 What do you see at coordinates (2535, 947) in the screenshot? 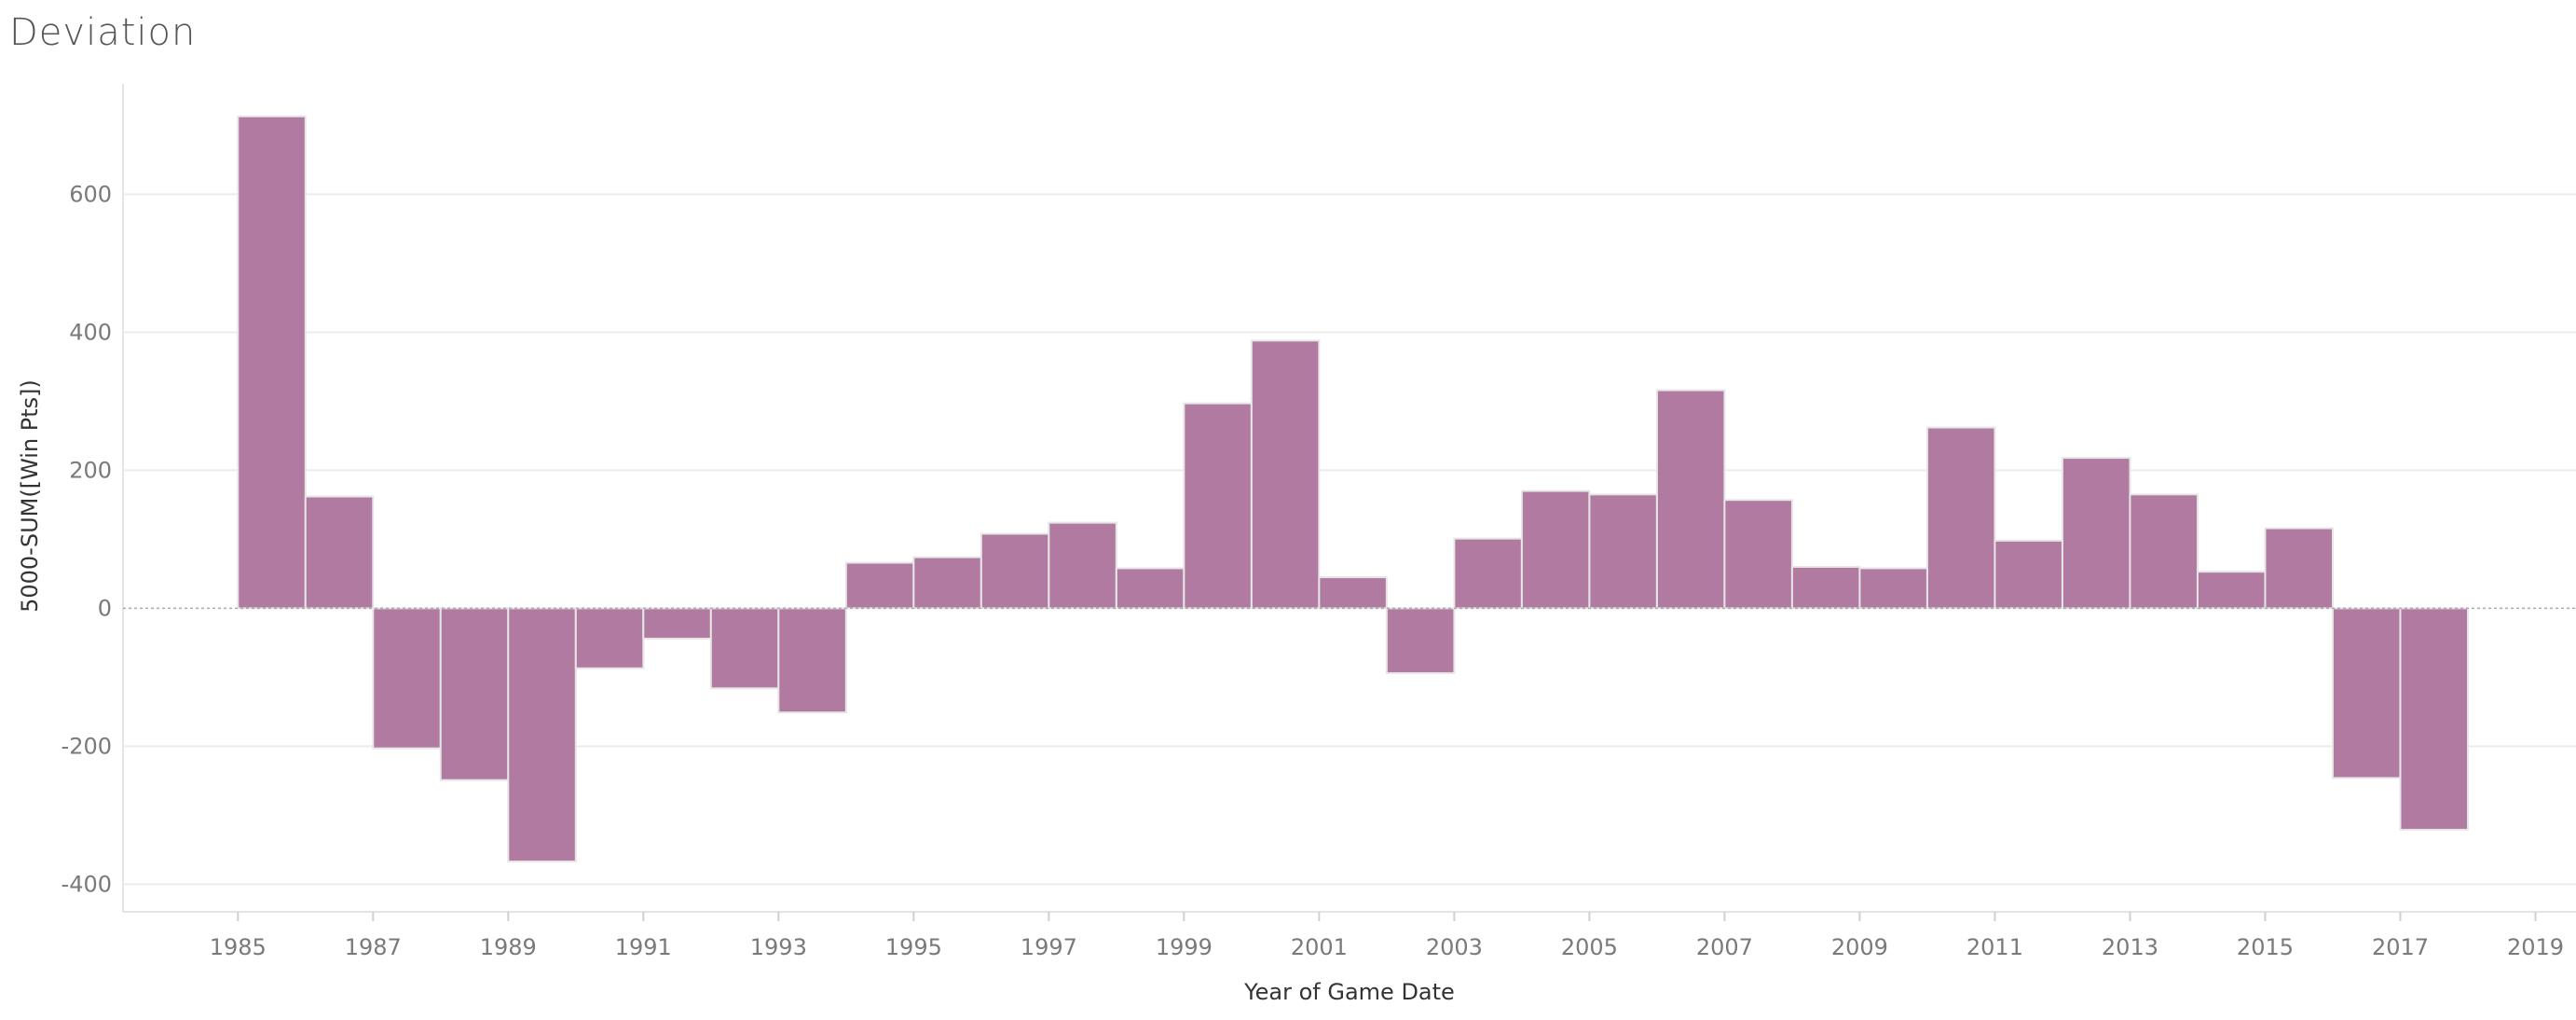
I see `x-tick-label: 2019` at bounding box center [2535, 947].